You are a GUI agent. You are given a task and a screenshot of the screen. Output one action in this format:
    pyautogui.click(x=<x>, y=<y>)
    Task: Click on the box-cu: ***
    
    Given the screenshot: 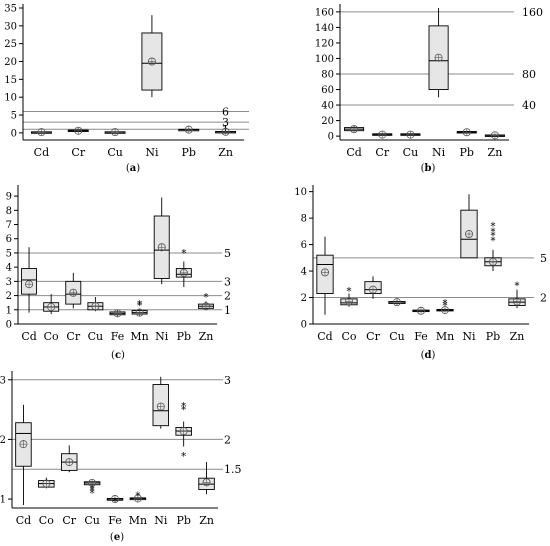 What is the action you would take?
    pyautogui.click(x=92, y=489)
    